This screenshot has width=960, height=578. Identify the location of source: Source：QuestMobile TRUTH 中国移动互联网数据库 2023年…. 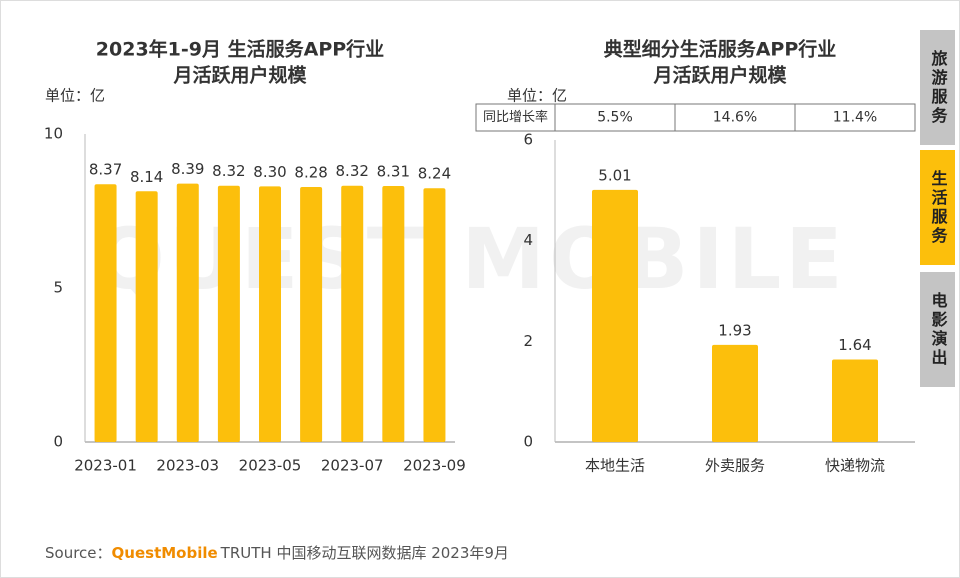
(277, 553).